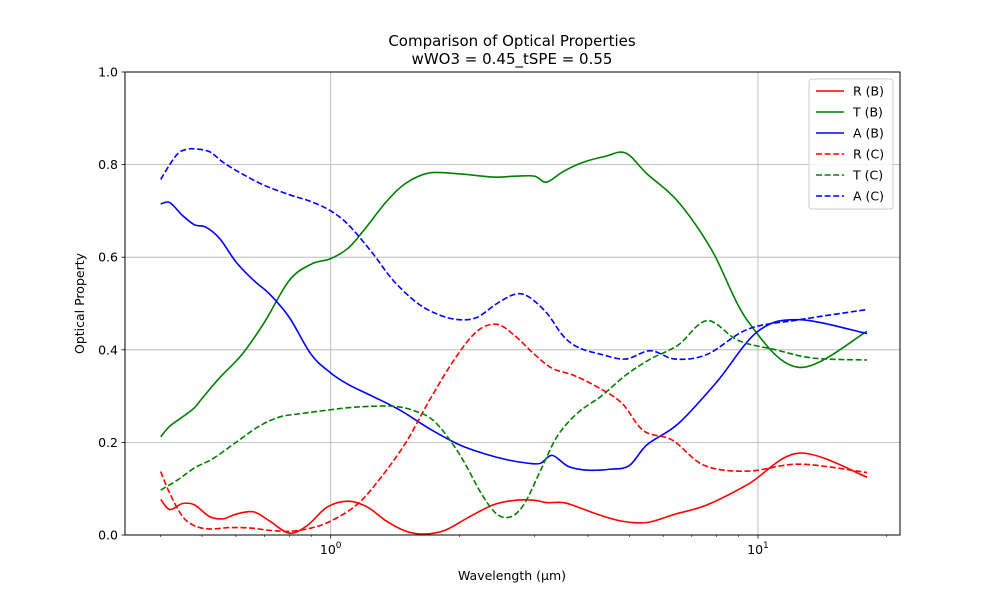 The image size is (1000, 600). Describe the element at coordinates (868, 154) in the screenshot. I see `legend-label-r-c: R (C)` at that location.